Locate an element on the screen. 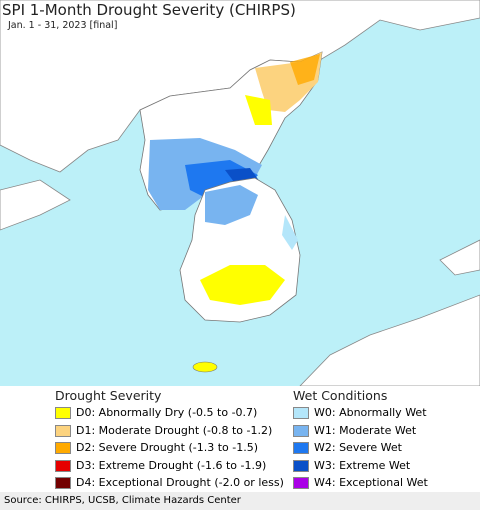 The width and height of the screenshot is (480, 510). legend-label: W1: Moderate Wet is located at coordinates (365, 430).